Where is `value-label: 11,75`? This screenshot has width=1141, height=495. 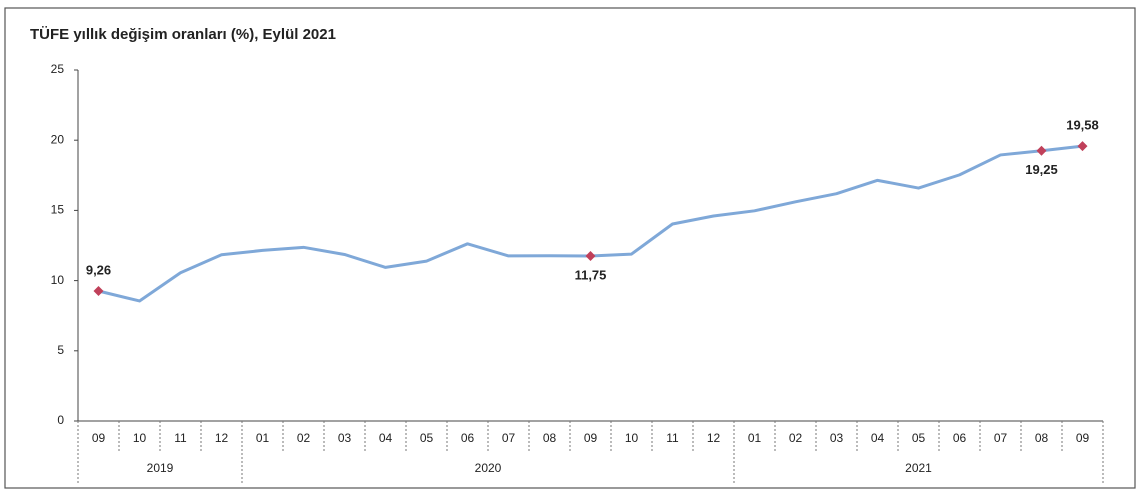
value-label: 11,75 is located at coordinates (591, 274).